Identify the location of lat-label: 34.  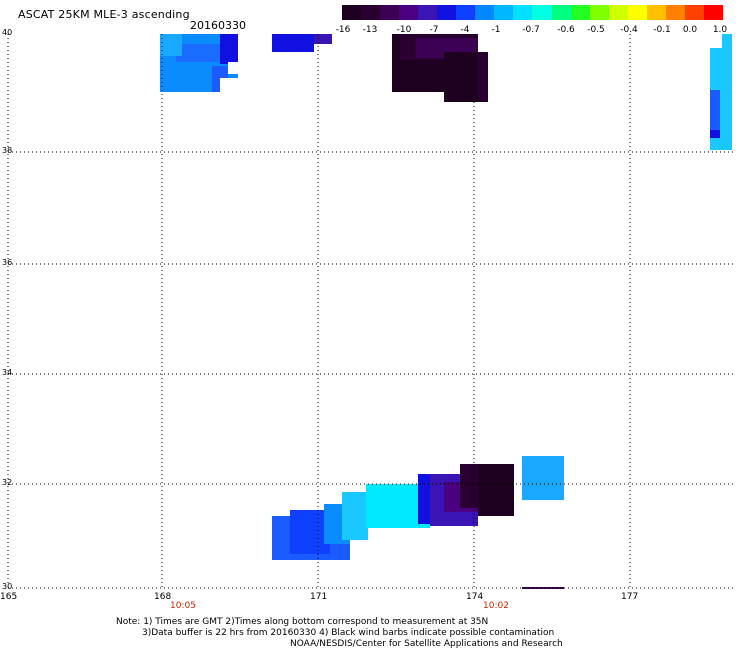
(7, 372).